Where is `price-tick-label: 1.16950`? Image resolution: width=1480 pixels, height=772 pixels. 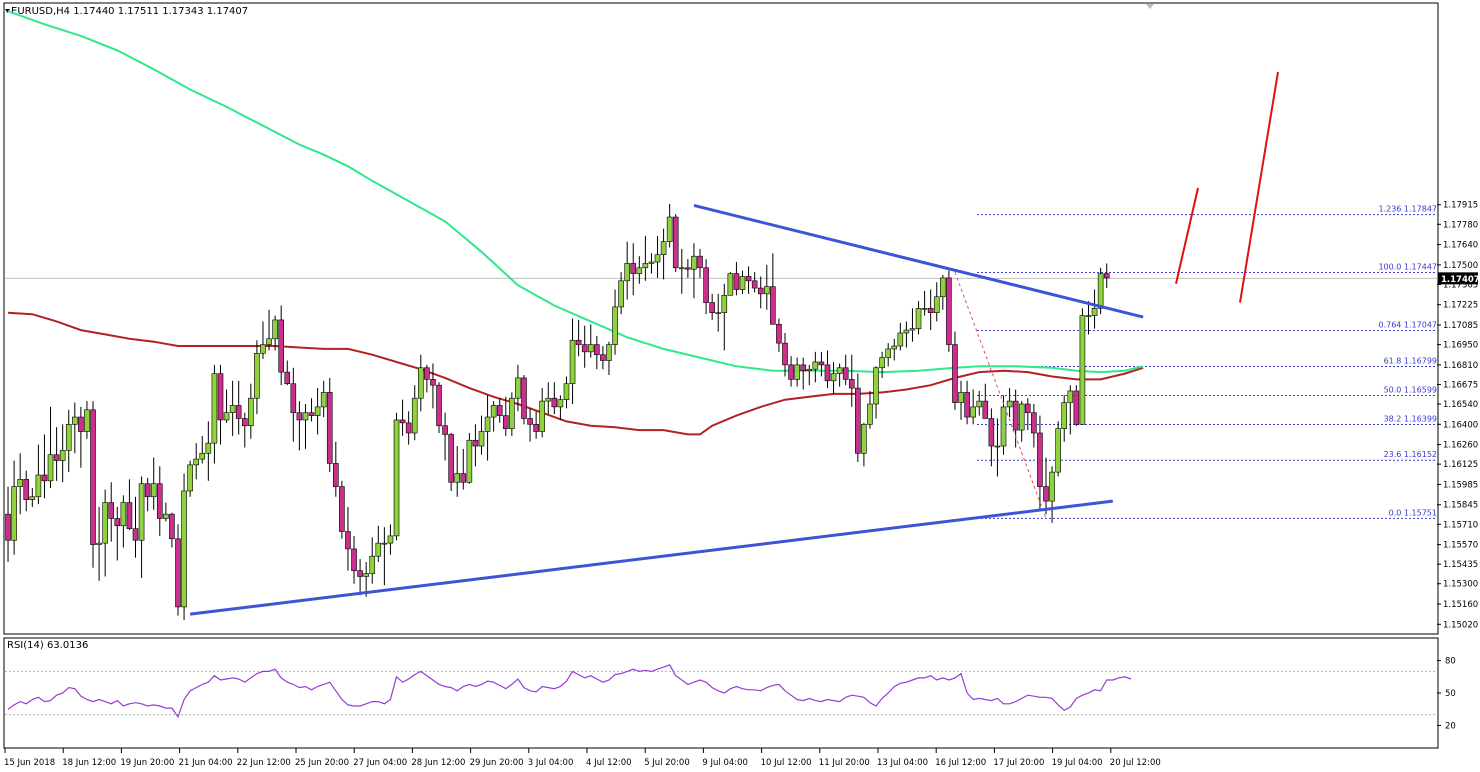 price-tick-label: 1.16950 is located at coordinates (1460, 346).